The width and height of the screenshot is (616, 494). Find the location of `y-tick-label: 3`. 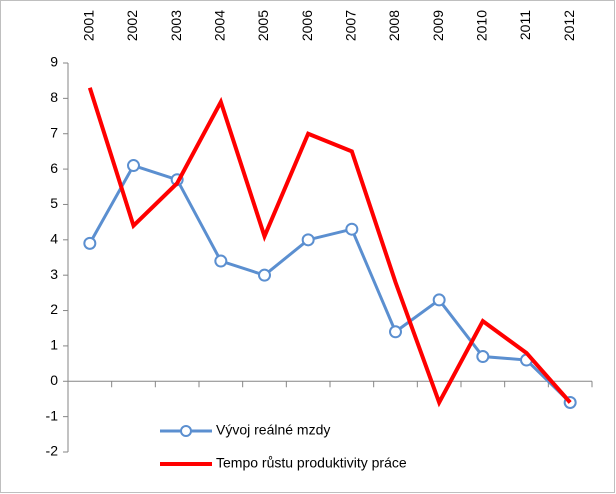

y-tick-label: 3 is located at coordinates (54, 274).